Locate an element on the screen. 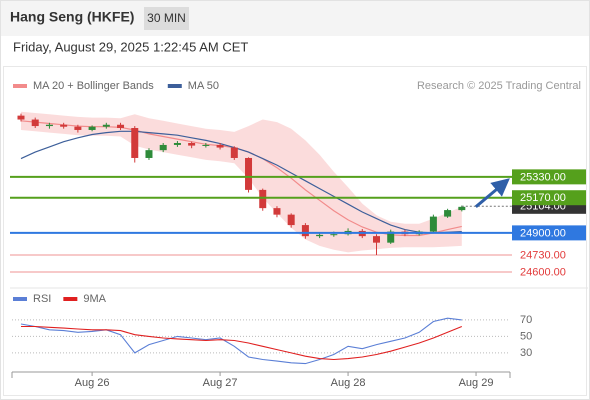 The image size is (590, 400). y-tick-label: 30 is located at coordinates (526, 353).